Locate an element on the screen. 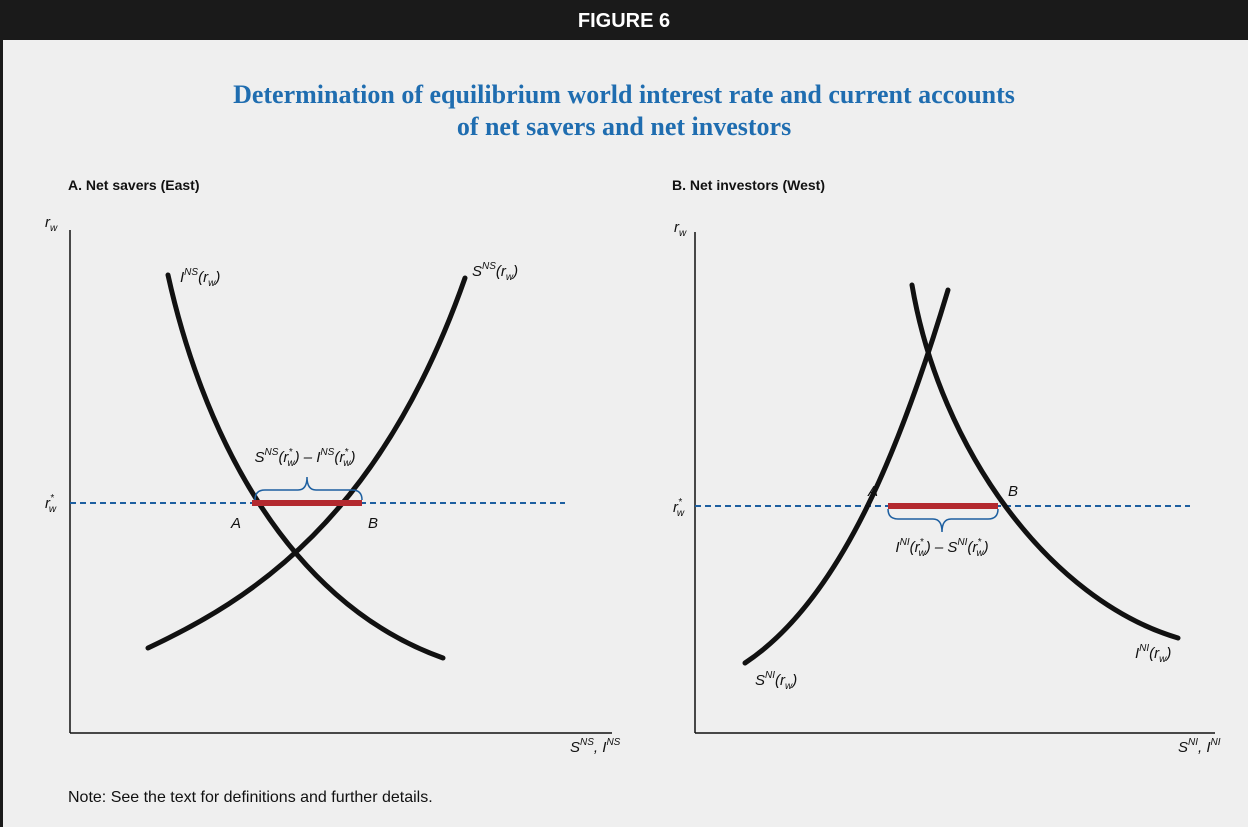  math-label: SNS, INS is located at coordinates (595, 746).